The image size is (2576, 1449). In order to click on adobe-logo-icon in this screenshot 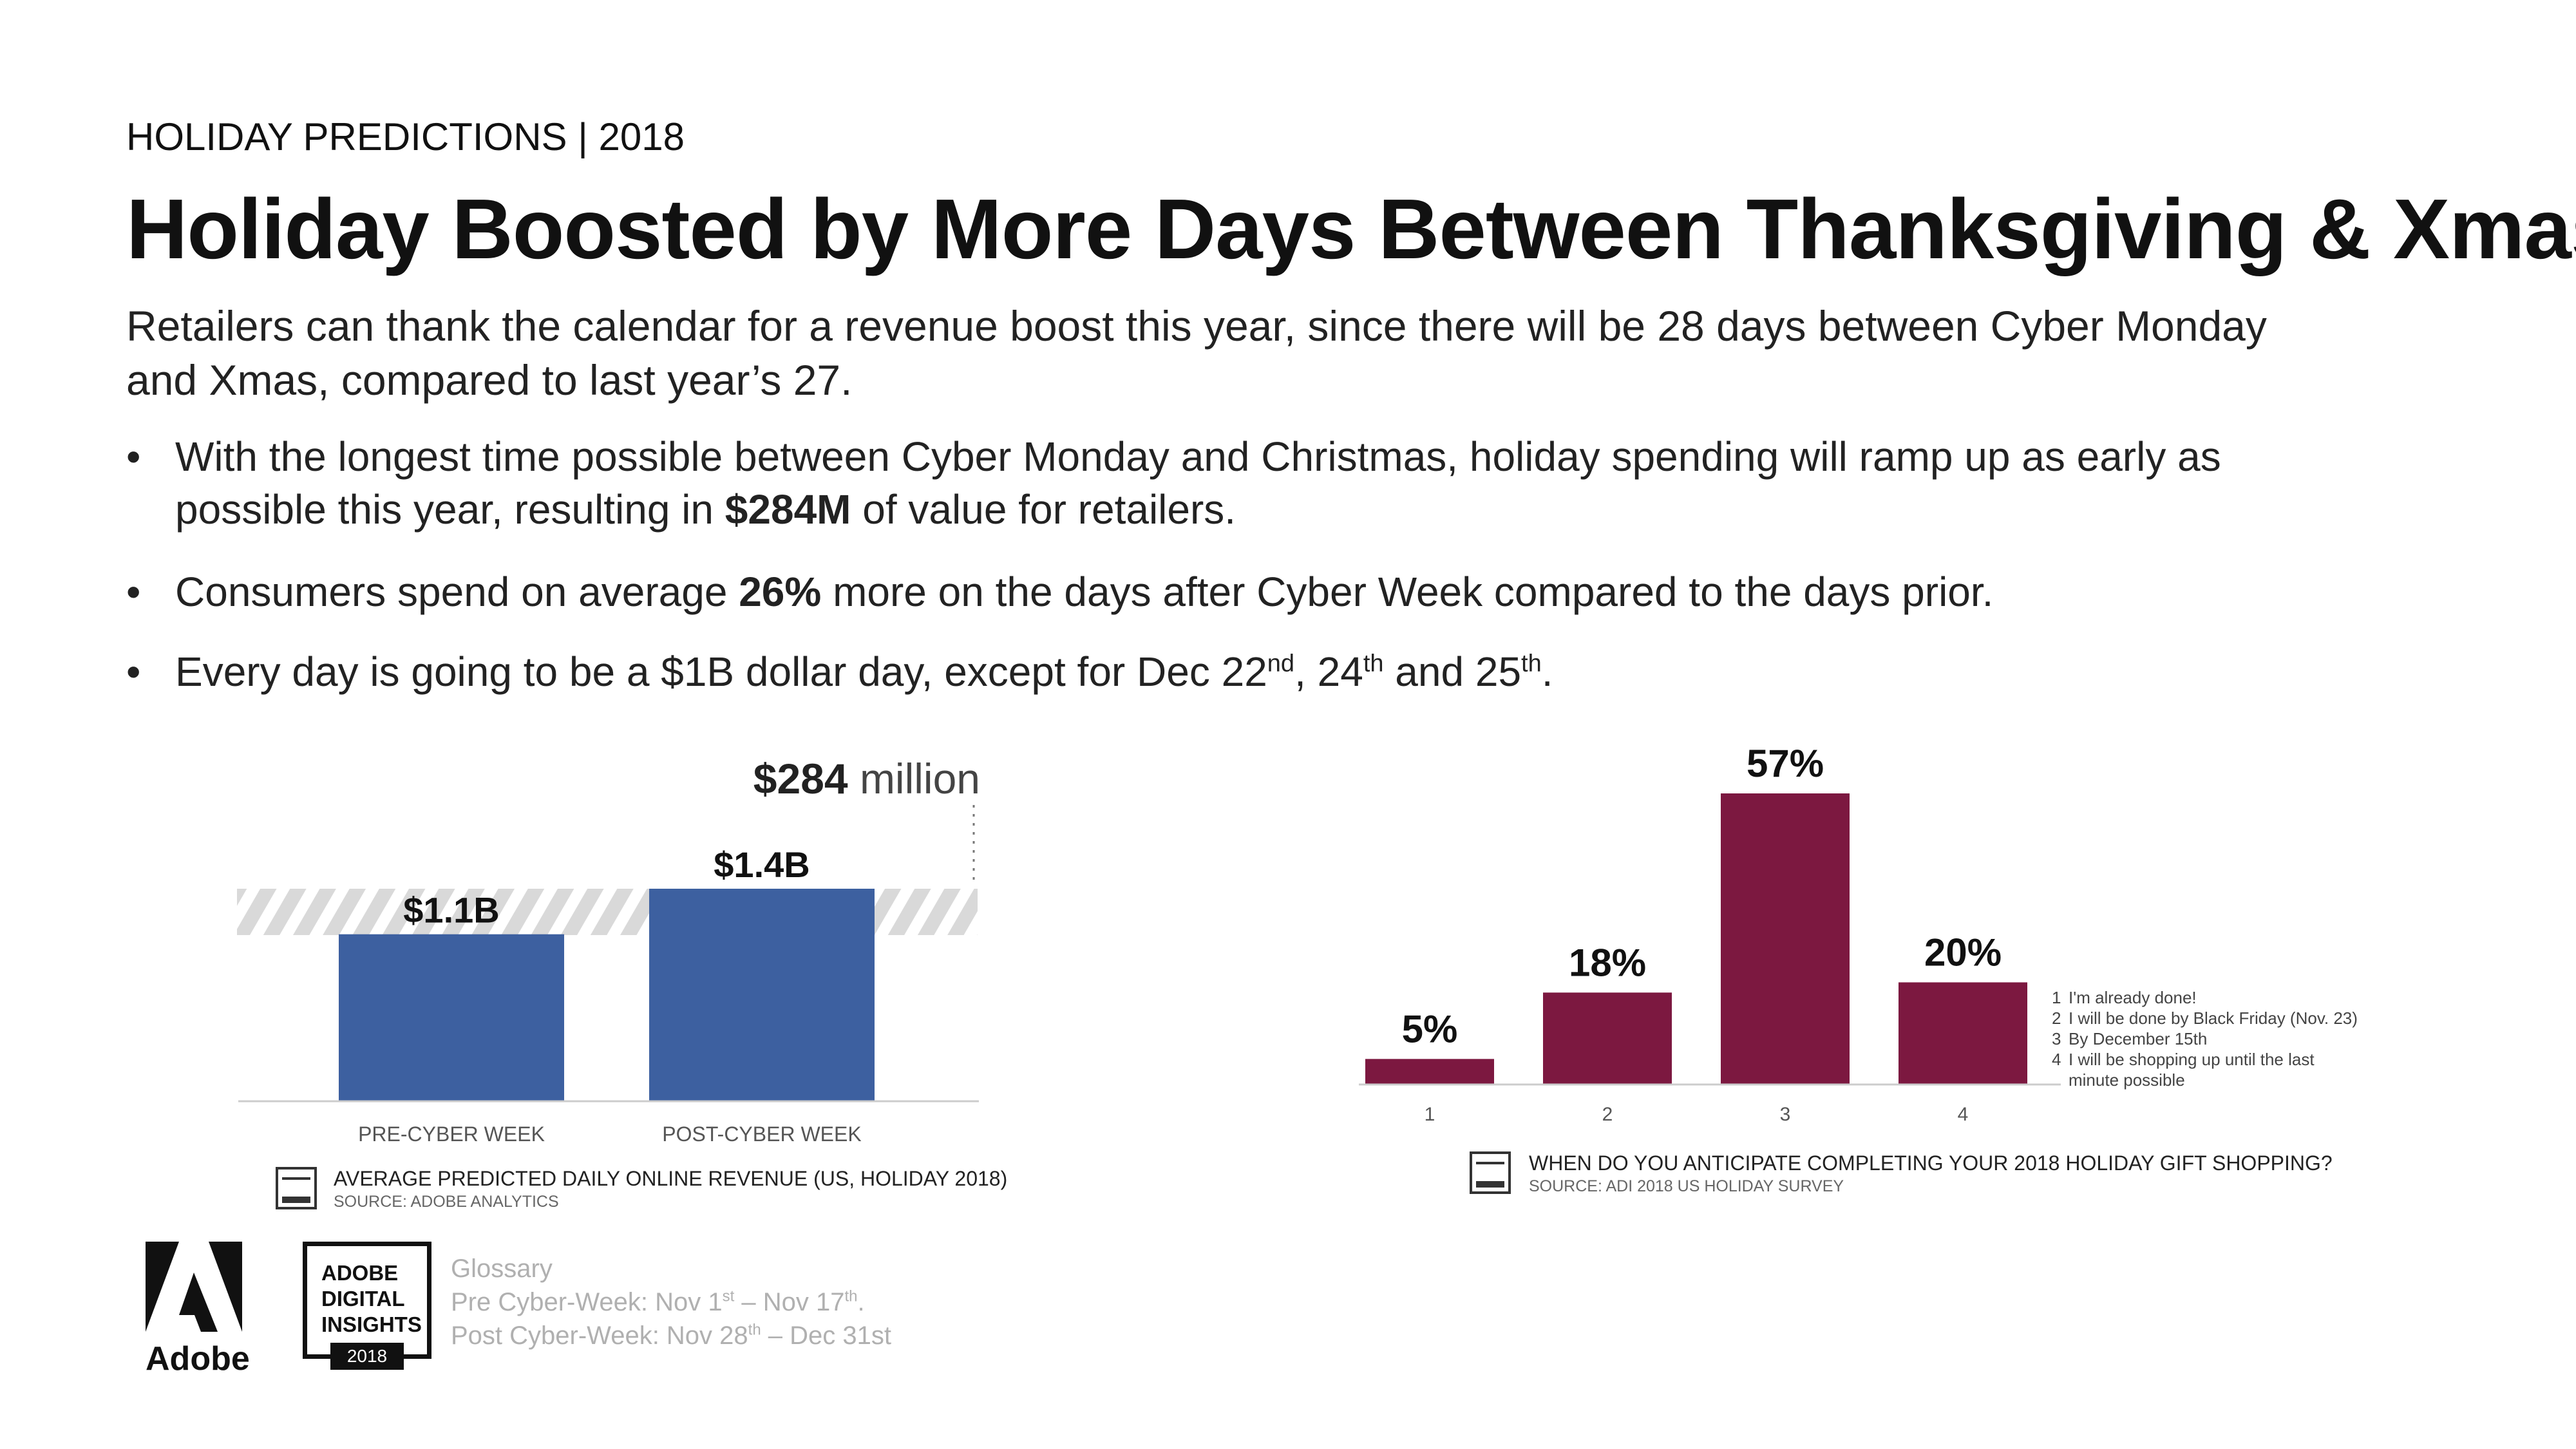, I will do `click(194, 1287)`.